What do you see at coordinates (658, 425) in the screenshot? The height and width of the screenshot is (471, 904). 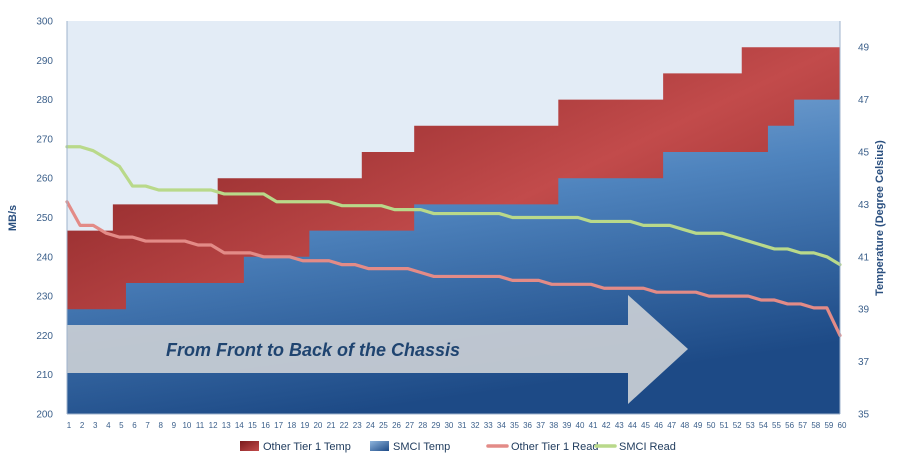 I see `x-tick-label: 46` at bounding box center [658, 425].